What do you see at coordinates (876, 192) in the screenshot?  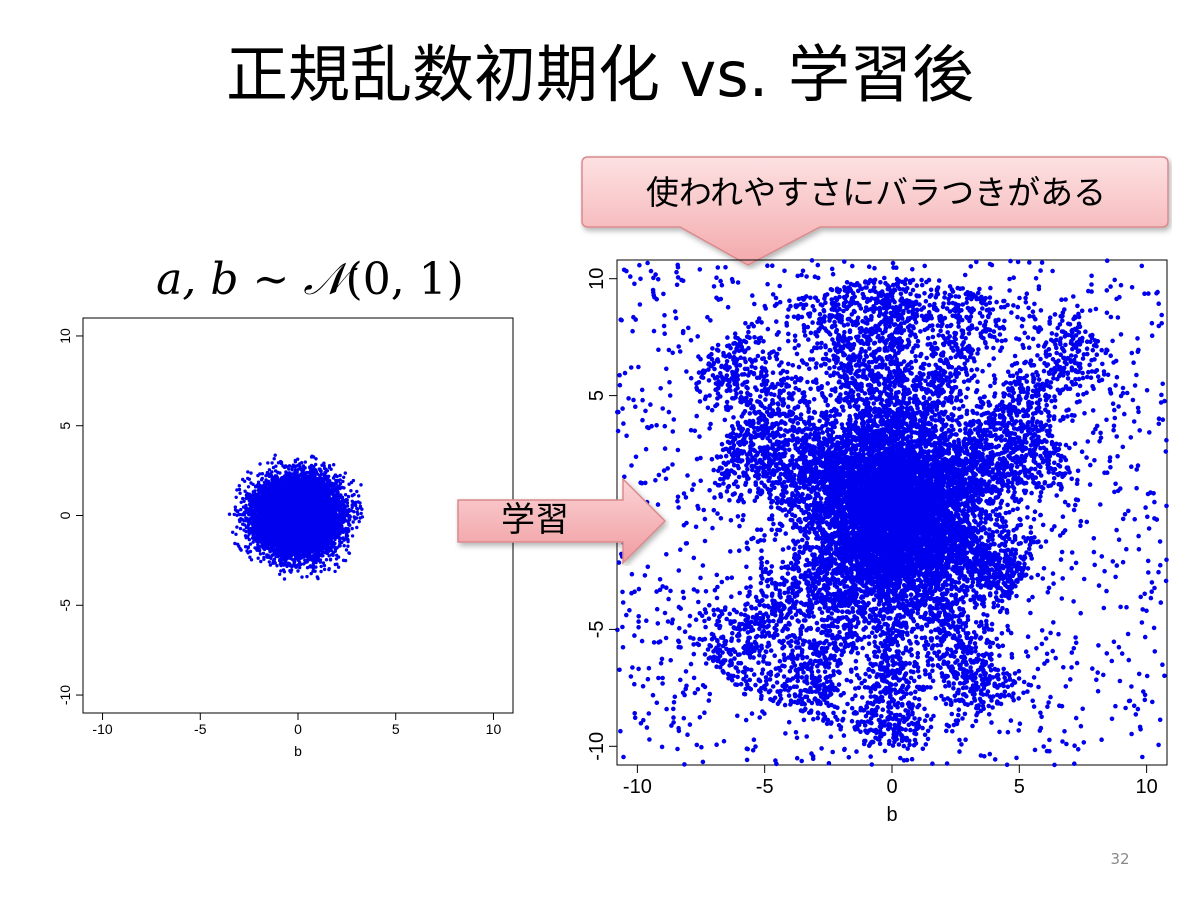 I see `callout-text: 使われやすさにバラつきがある` at bounding box center [876, 192].